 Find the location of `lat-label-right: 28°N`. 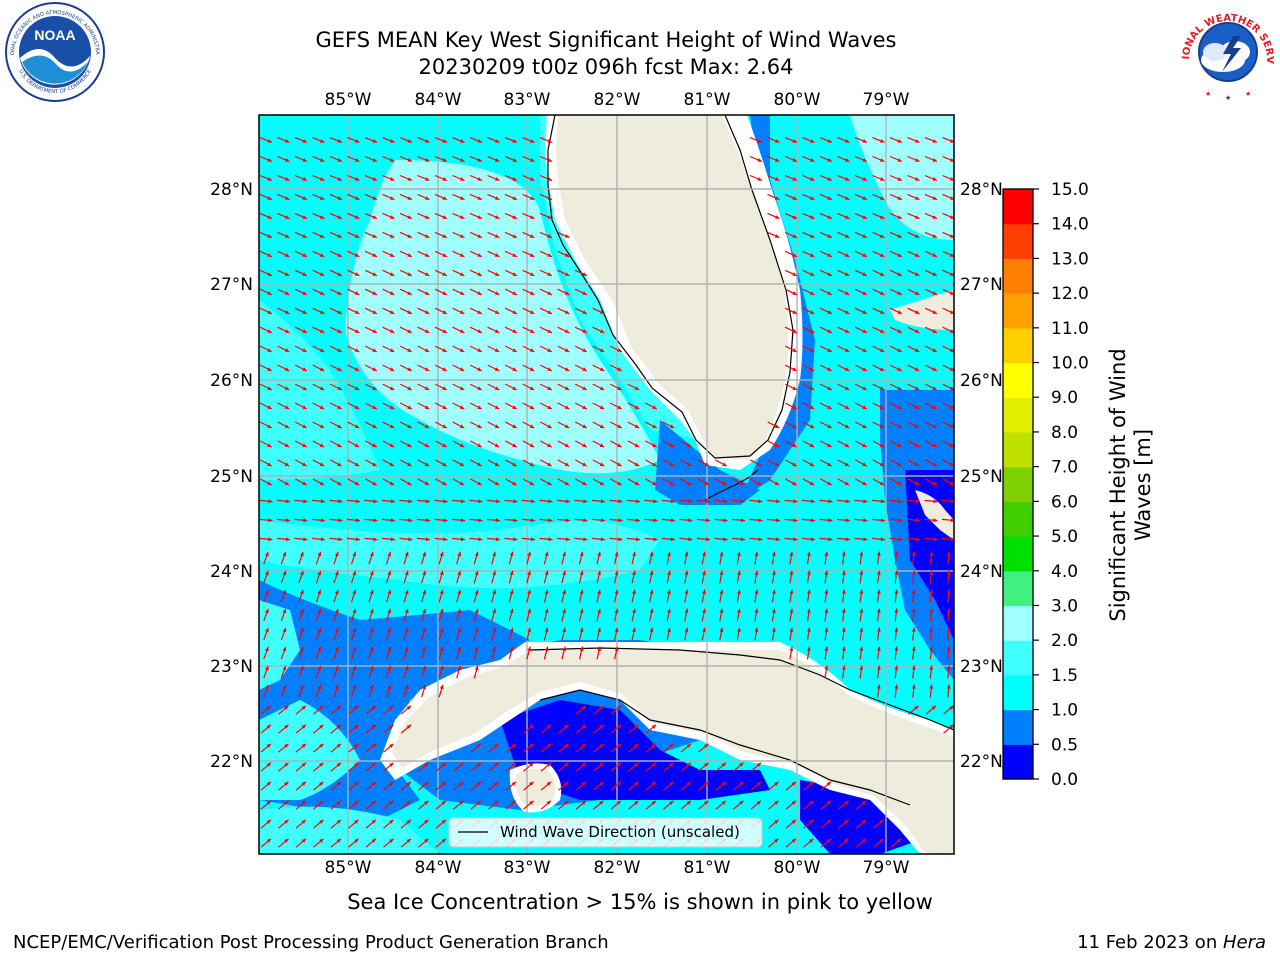

lat-label-right: 28°N is located at coordinates (981, 190).